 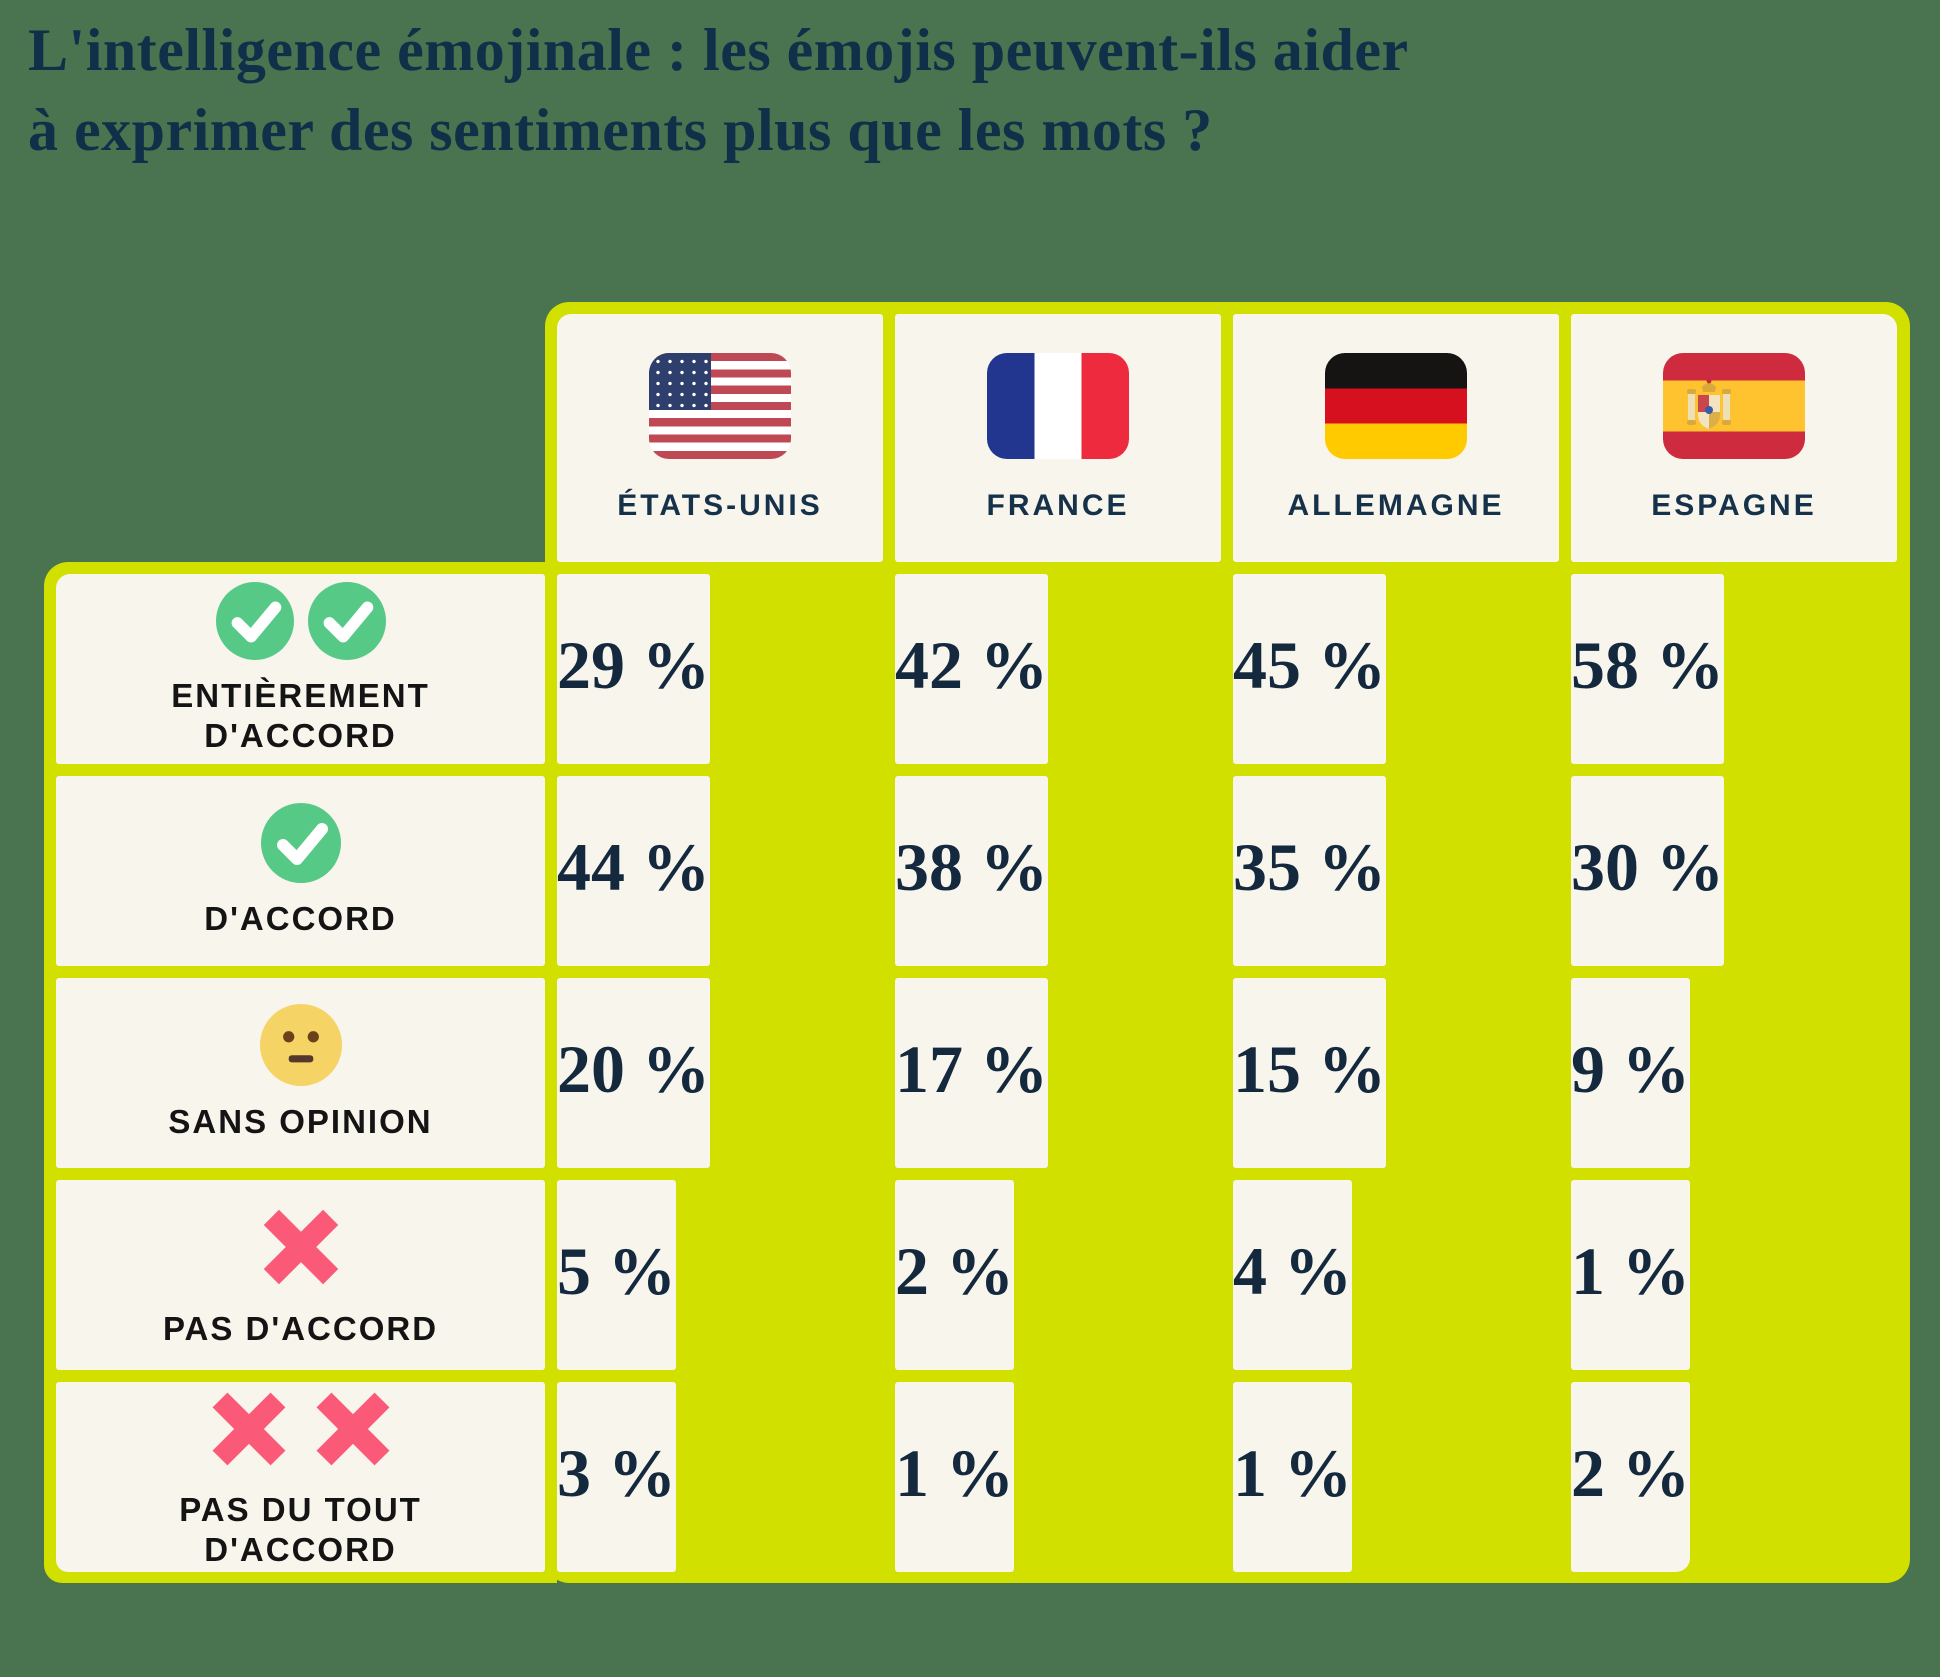 I want to click on value-cell: 44 %, so click(x=633, y=871).